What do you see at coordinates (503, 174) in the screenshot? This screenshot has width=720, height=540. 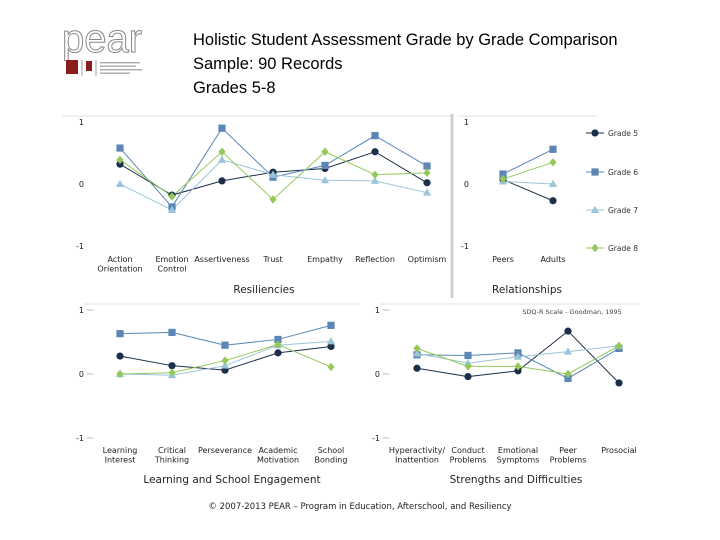 I see `data-point-grade-6-peers` at bounding box center [503, 174].